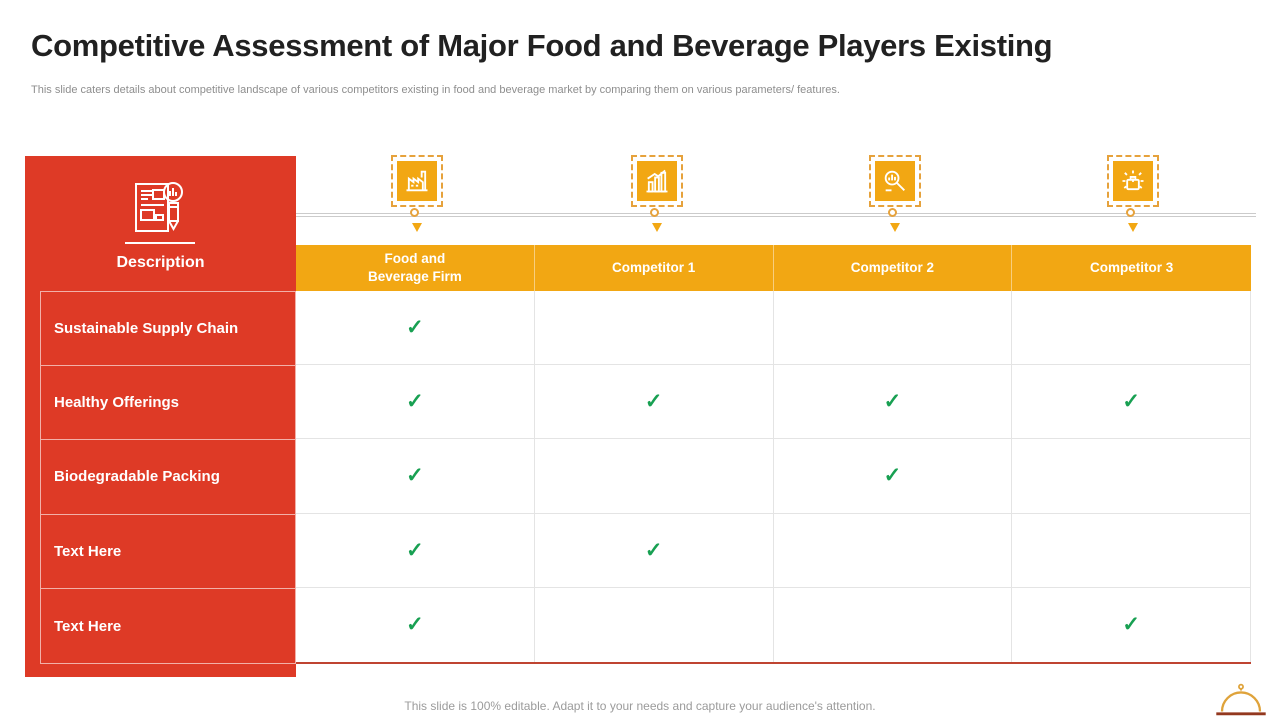 The width and height of the screenshot is (1280, 720). I want to click on column-header: Competitor 2, so click(893, 268).